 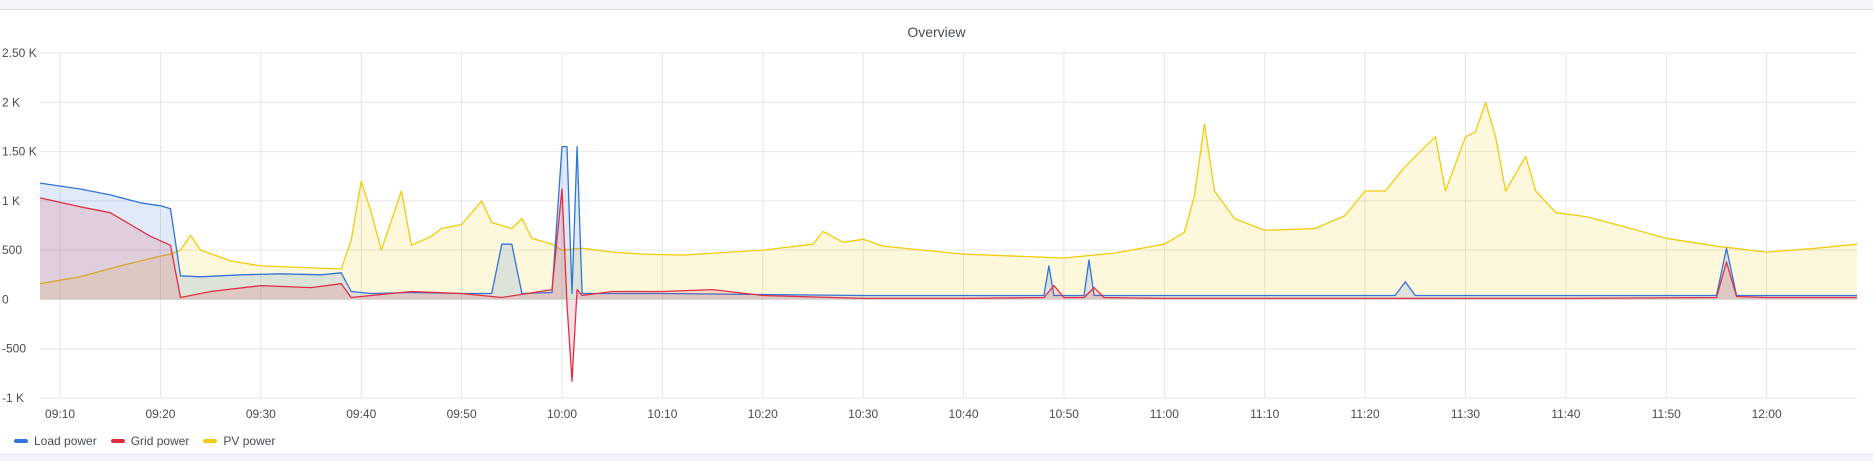 What do you see at coordinates (60, 414) in the screenshot?
I see `x-tick-label: 09:10` at bounding box center [60, 414].